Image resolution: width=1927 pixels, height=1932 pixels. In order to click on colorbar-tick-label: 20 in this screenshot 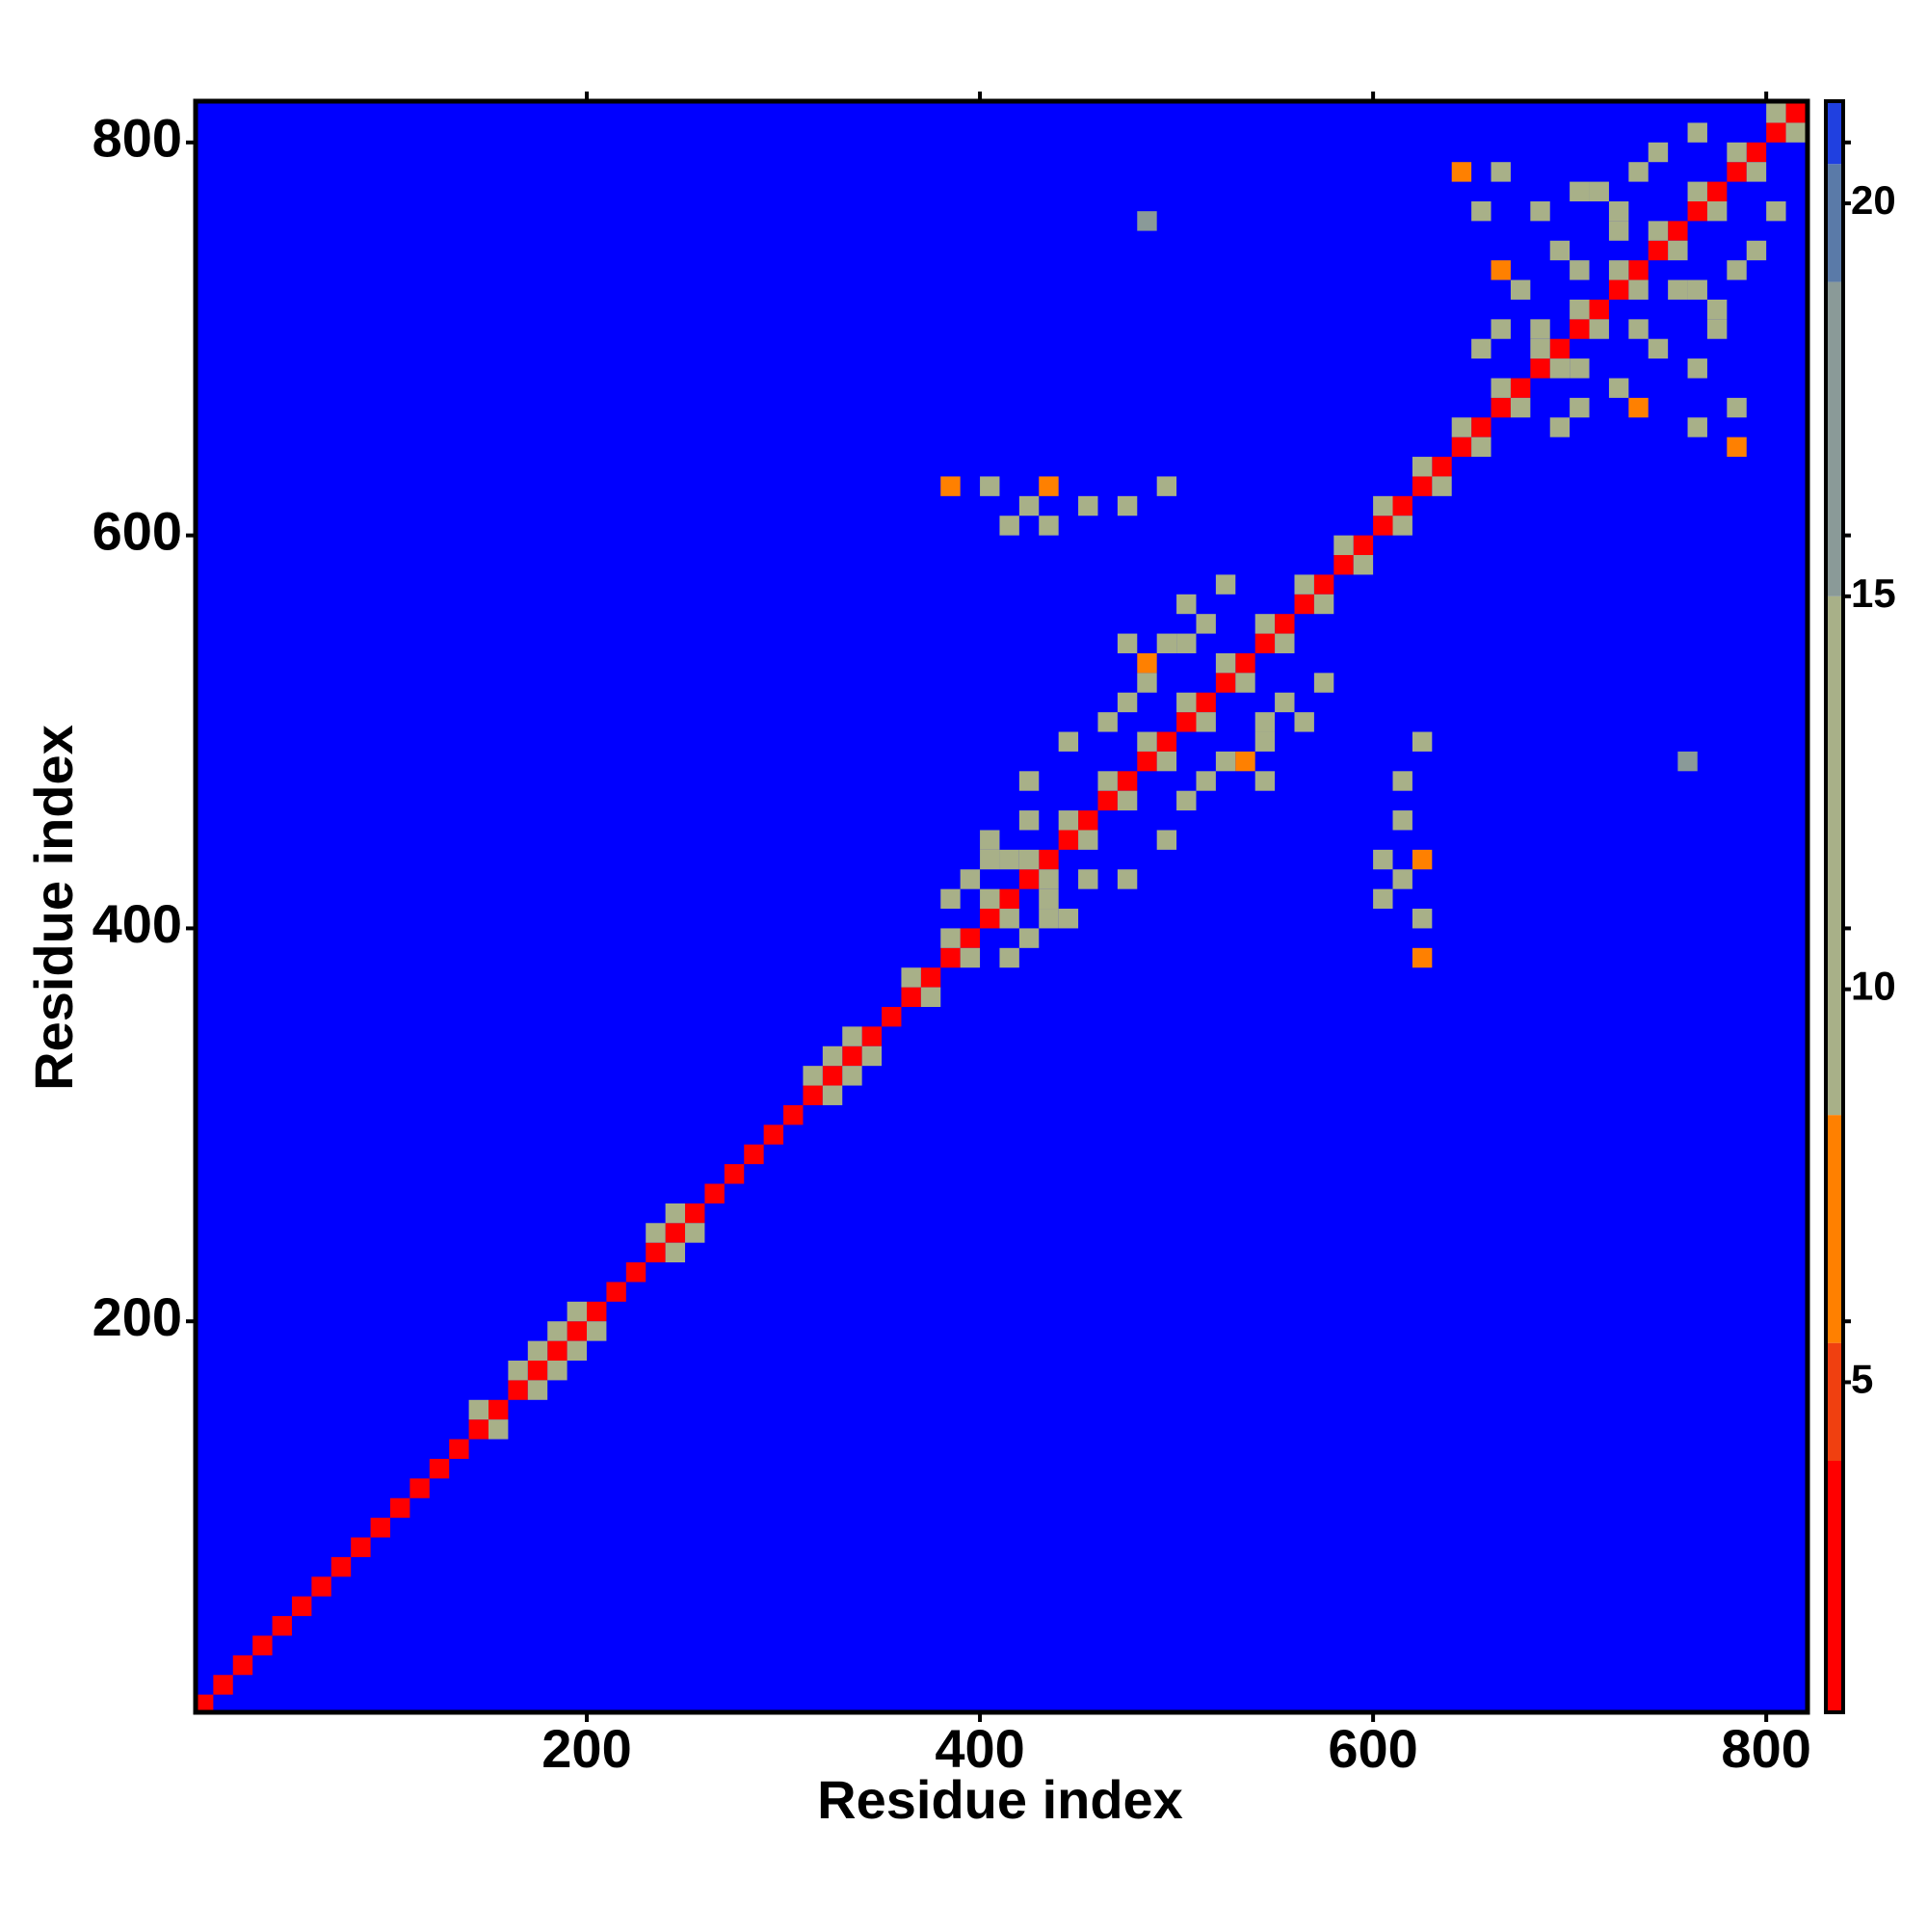, I will do `click(1873, 200)`.